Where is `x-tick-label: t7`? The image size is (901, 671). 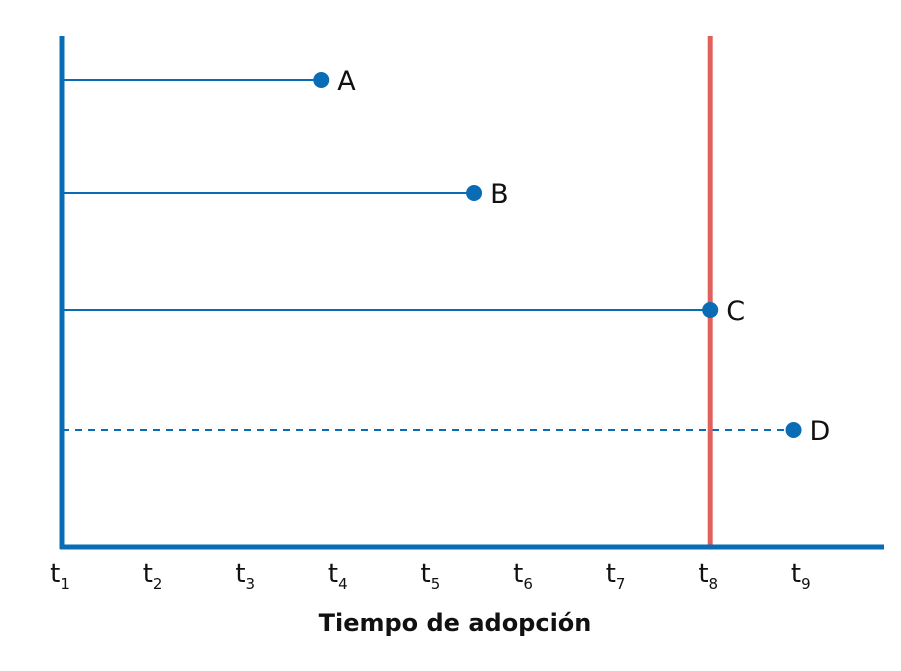
x-tick-label: t7 is located at coordinates (616, 576).